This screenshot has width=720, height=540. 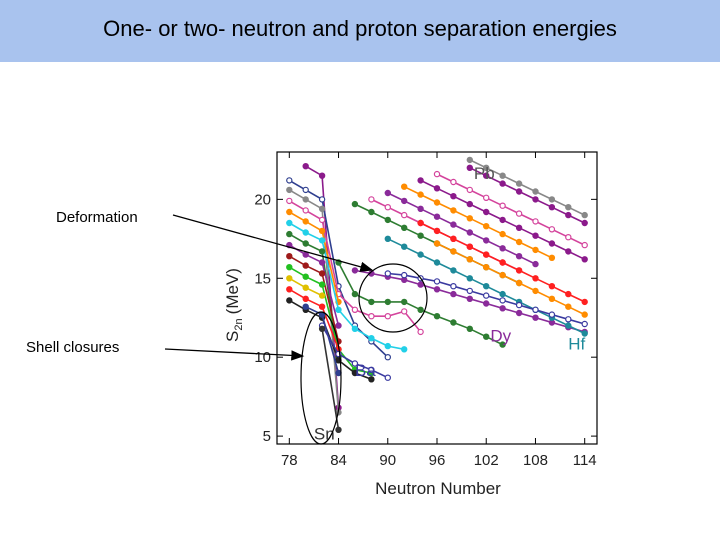 What do you see at coordinates (585, 460) in the screenshot?
I see `x-tick-label: 114` at bounding box center [585, 460].